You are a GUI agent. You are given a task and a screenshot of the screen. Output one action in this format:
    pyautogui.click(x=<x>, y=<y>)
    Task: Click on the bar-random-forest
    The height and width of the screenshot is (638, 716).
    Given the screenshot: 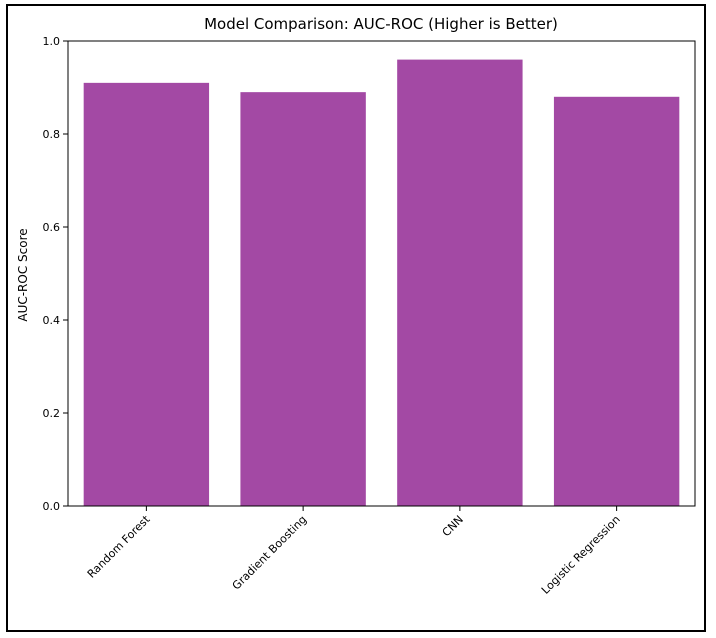 What is the action you would take?
    pyautogui.click(x=146, y=294)
    